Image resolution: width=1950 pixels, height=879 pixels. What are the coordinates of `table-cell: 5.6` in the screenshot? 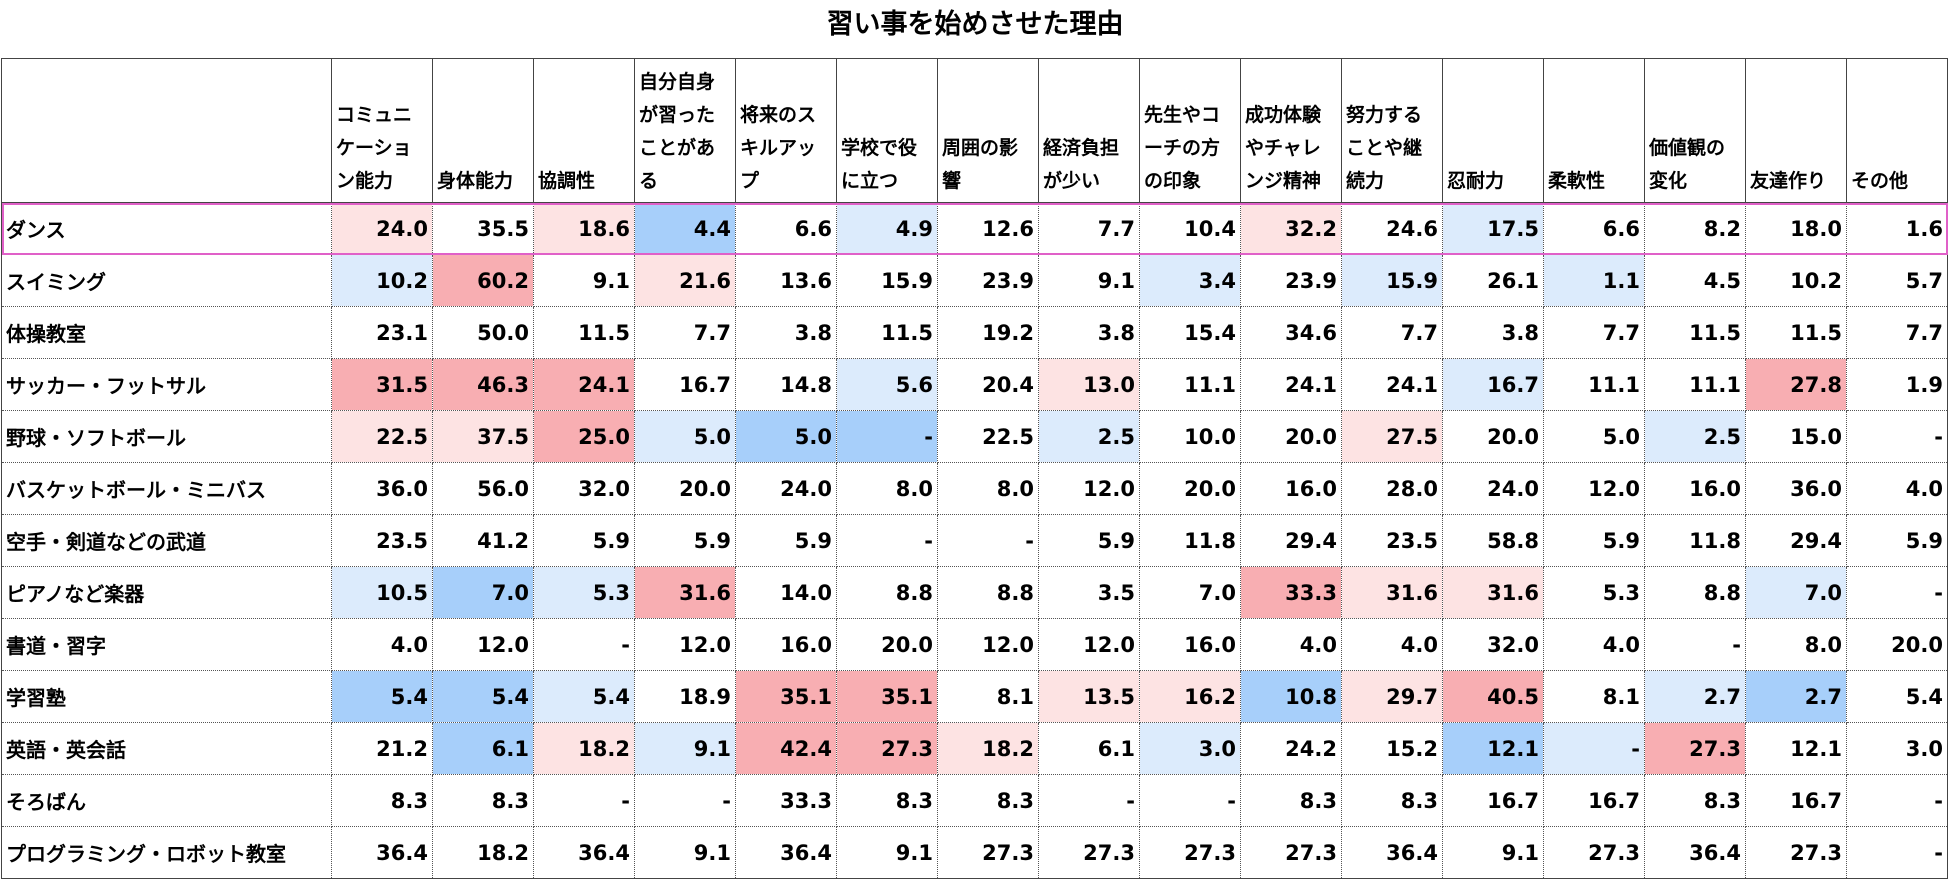 It's located at (887, 384).